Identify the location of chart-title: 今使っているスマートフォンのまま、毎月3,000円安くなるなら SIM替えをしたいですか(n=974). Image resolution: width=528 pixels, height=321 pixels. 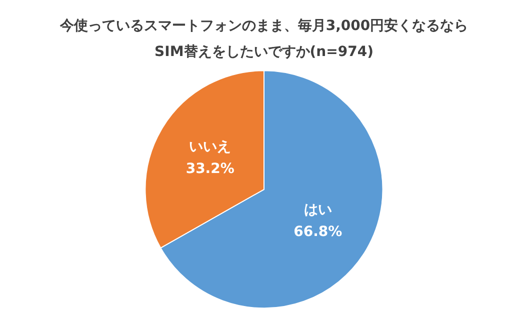
(263, 38).